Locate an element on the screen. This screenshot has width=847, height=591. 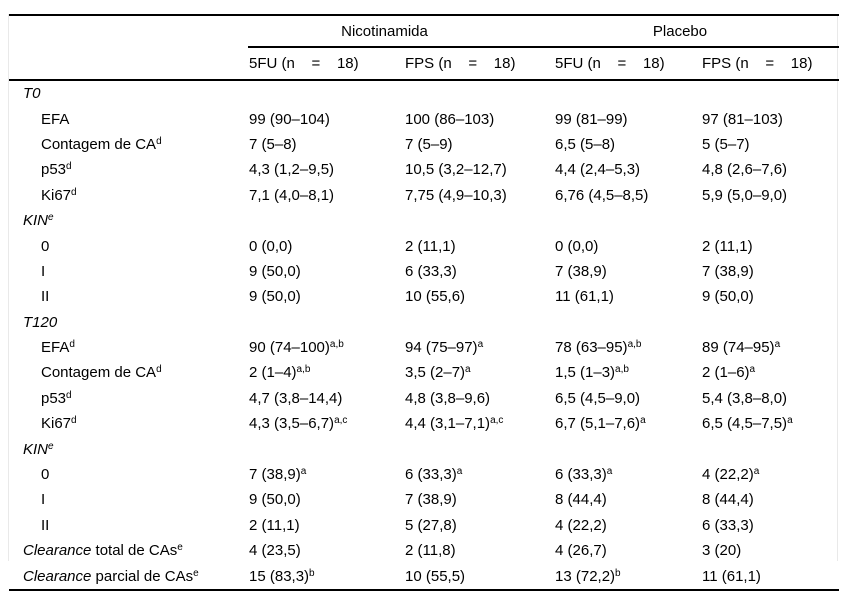
table-row: II 9 (50,0) 10 (55,6) 11 (61,1) 9 (50,0) is located at coordinates (424, 296).